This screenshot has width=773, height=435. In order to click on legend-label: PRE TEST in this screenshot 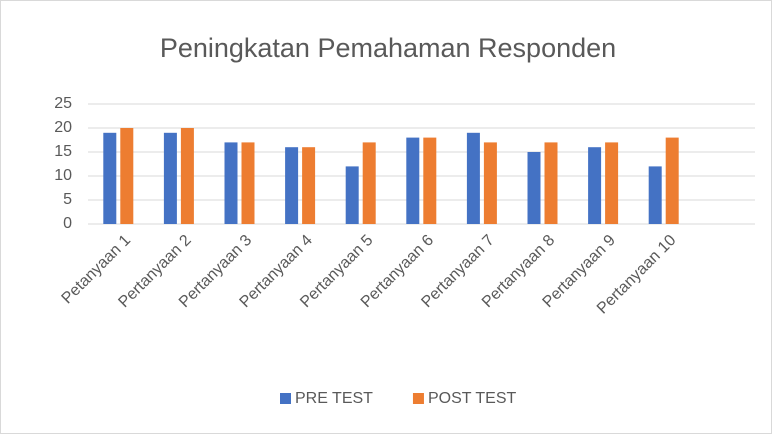, I will do `click(334, 398)`.